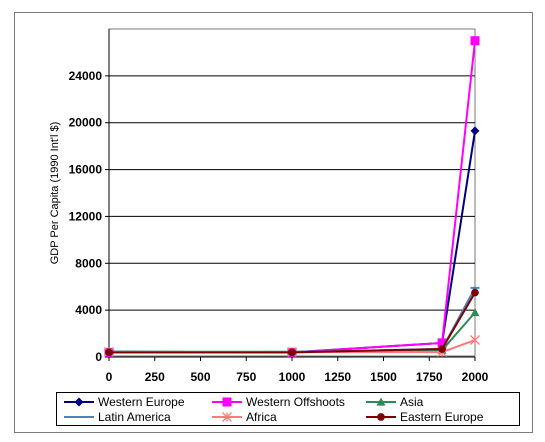 This screenshot has height=442, width=545. Describe the element at coordinates (292, 377) in the screenshot. I see `x-tick-label: 1000` at that location.